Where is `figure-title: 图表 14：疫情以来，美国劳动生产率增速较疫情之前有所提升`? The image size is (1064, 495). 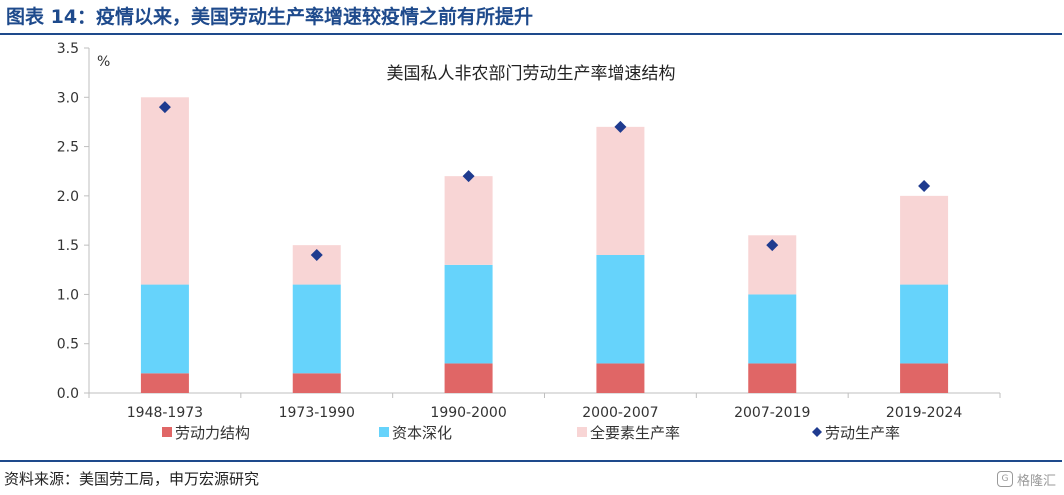
figure-title: 图表 14：疫情以来，美国劳动生产率增速较疫情之前有所提升 is located at coordinates (270, 17).